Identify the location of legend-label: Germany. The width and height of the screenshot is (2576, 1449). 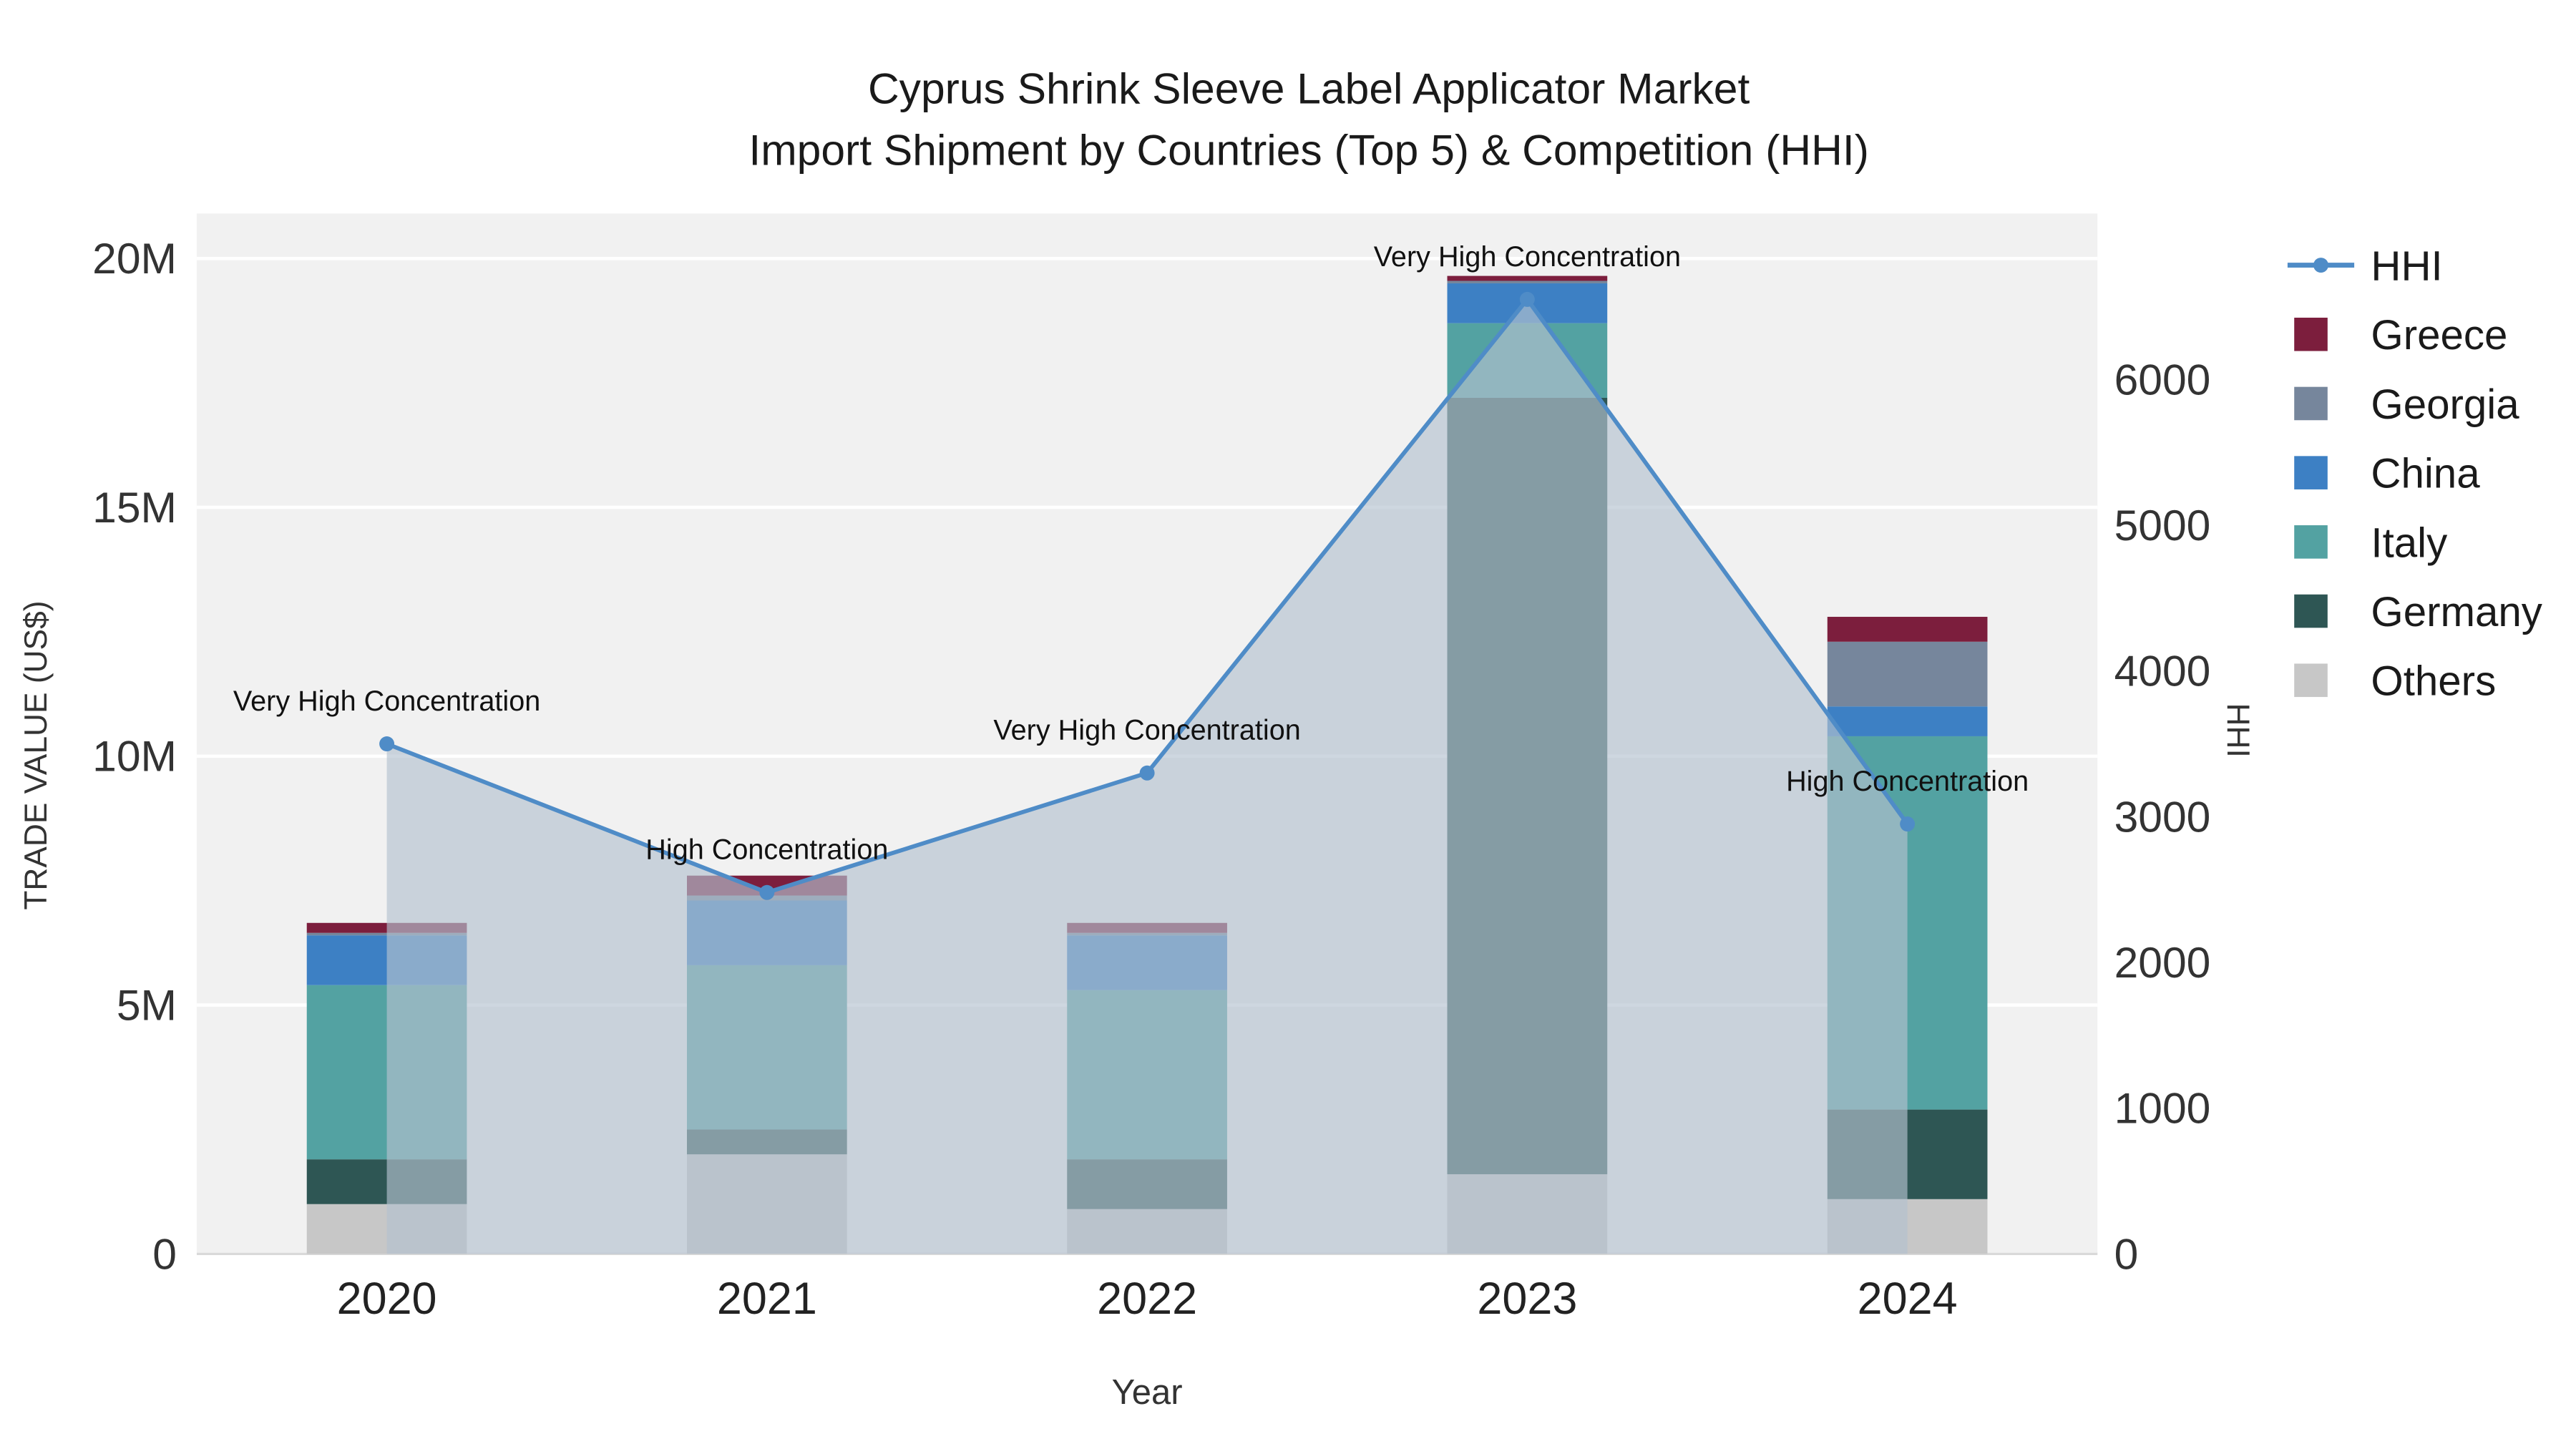
(2456, 612).